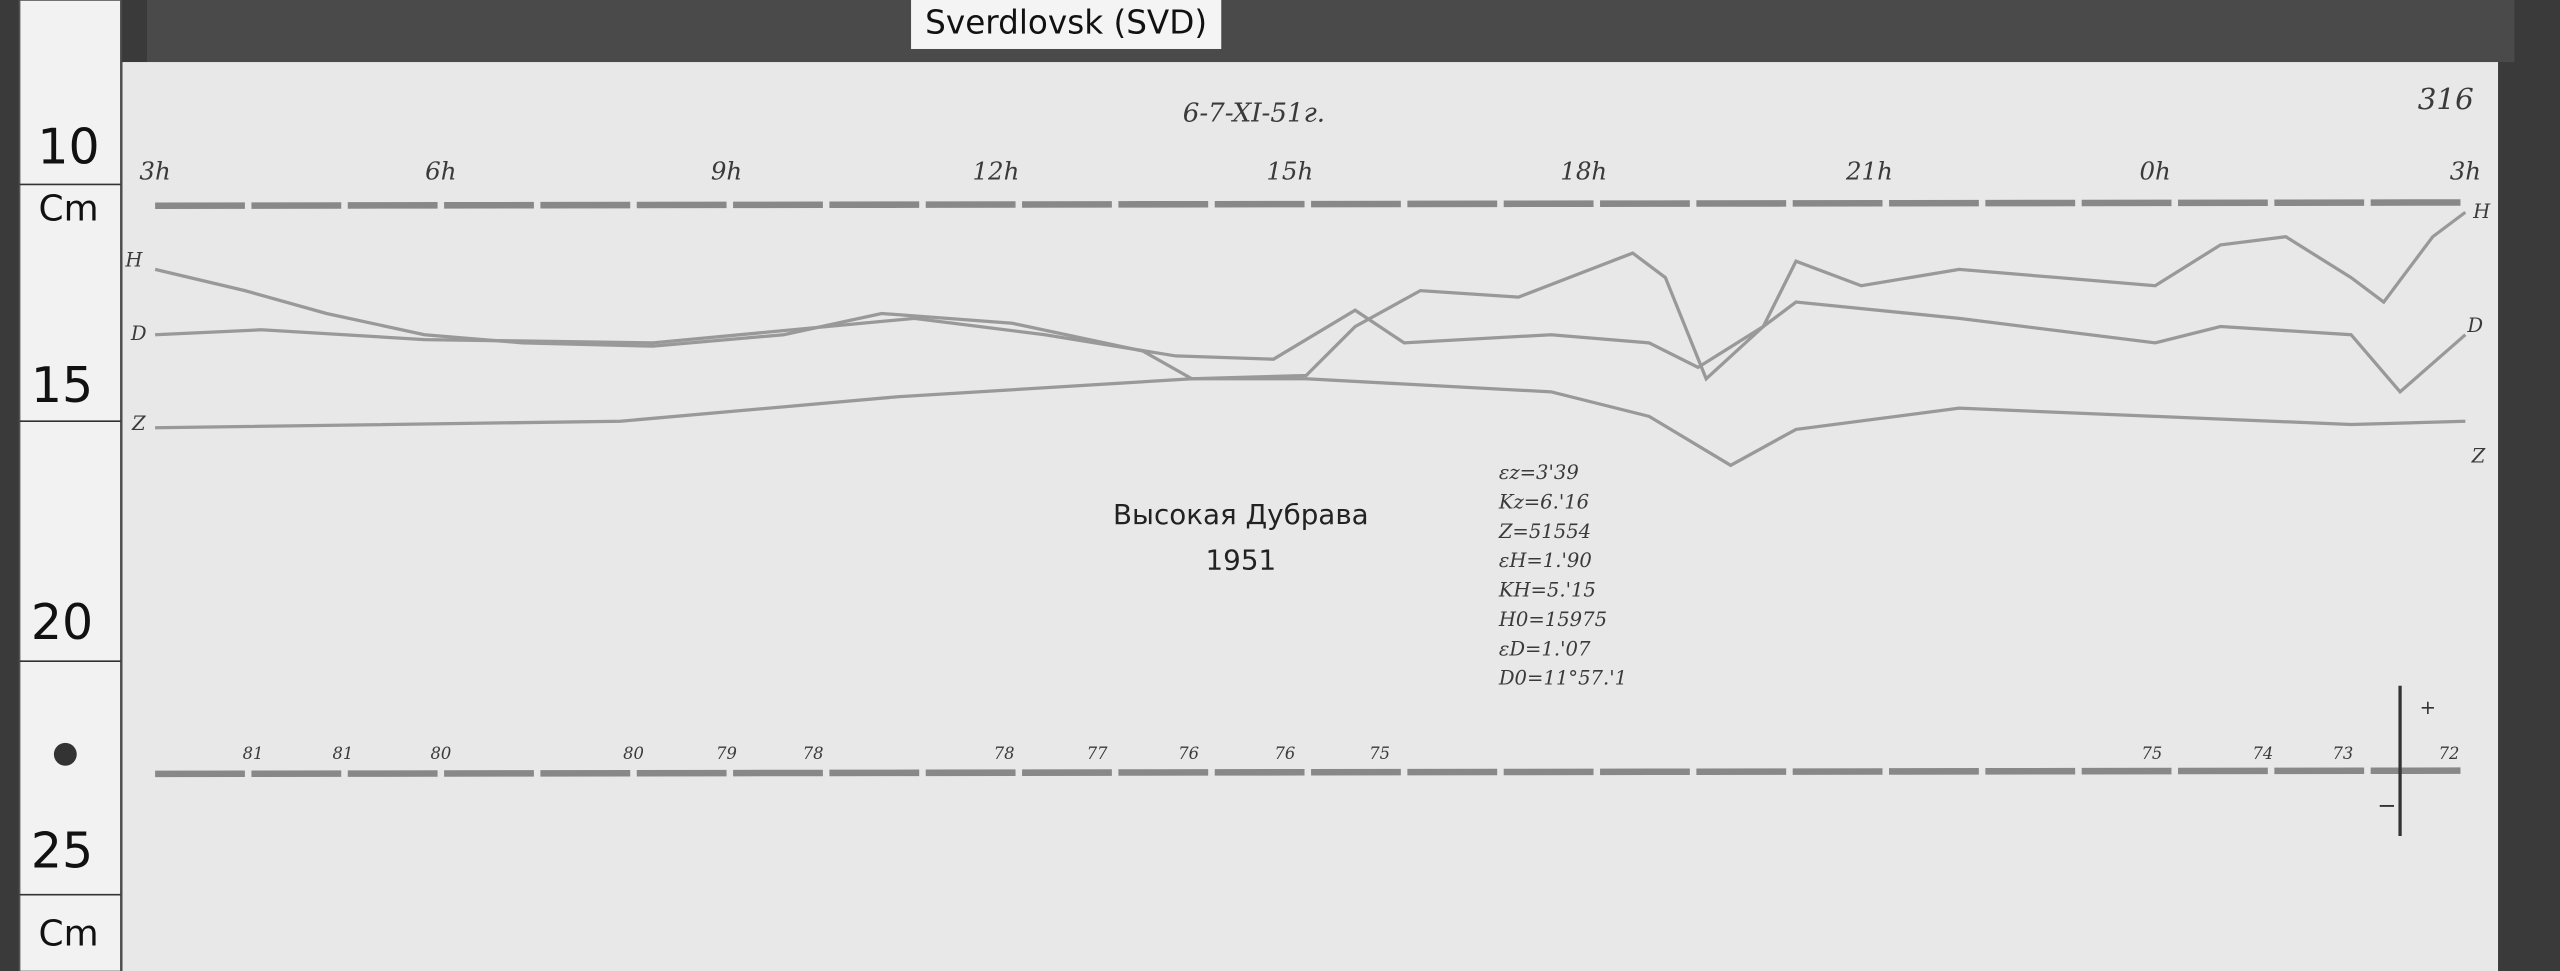 The width and height of the screenshot is (2560, 971). Describe the element at coordinates (1539, 472) in the screenshot. I see `constant: εz=3'39` at that location.